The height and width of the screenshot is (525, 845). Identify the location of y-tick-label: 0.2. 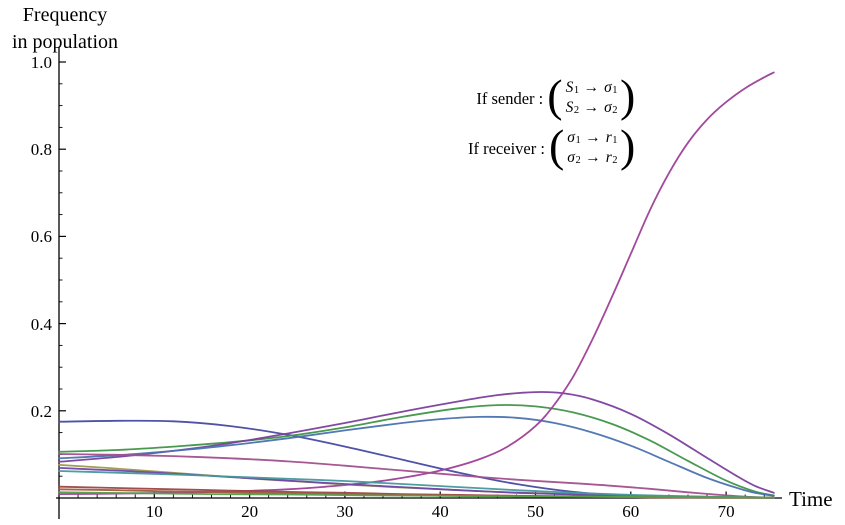
(41, 411).